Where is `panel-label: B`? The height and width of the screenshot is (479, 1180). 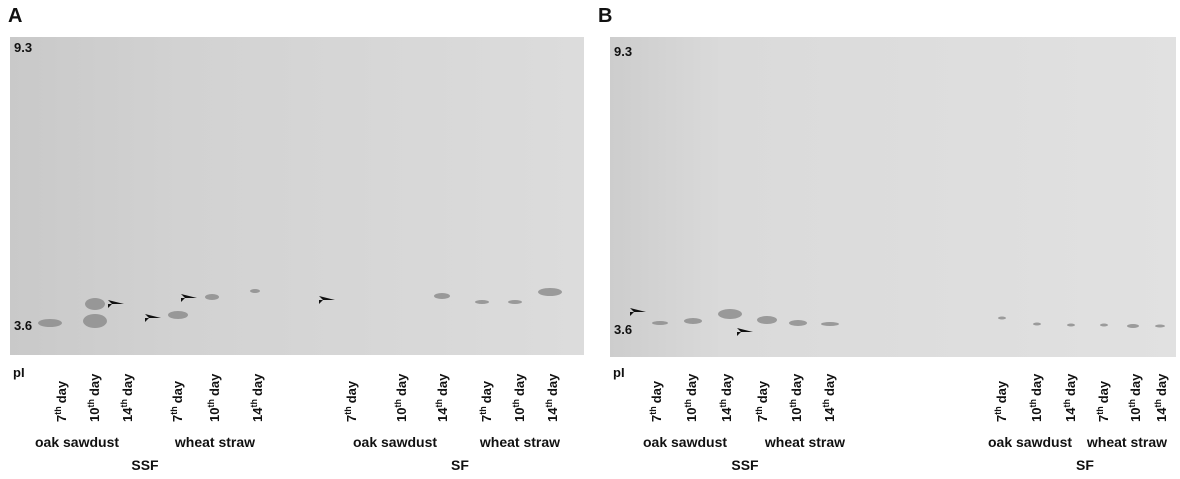
panel-label: B is located at coordinates (605, 16).